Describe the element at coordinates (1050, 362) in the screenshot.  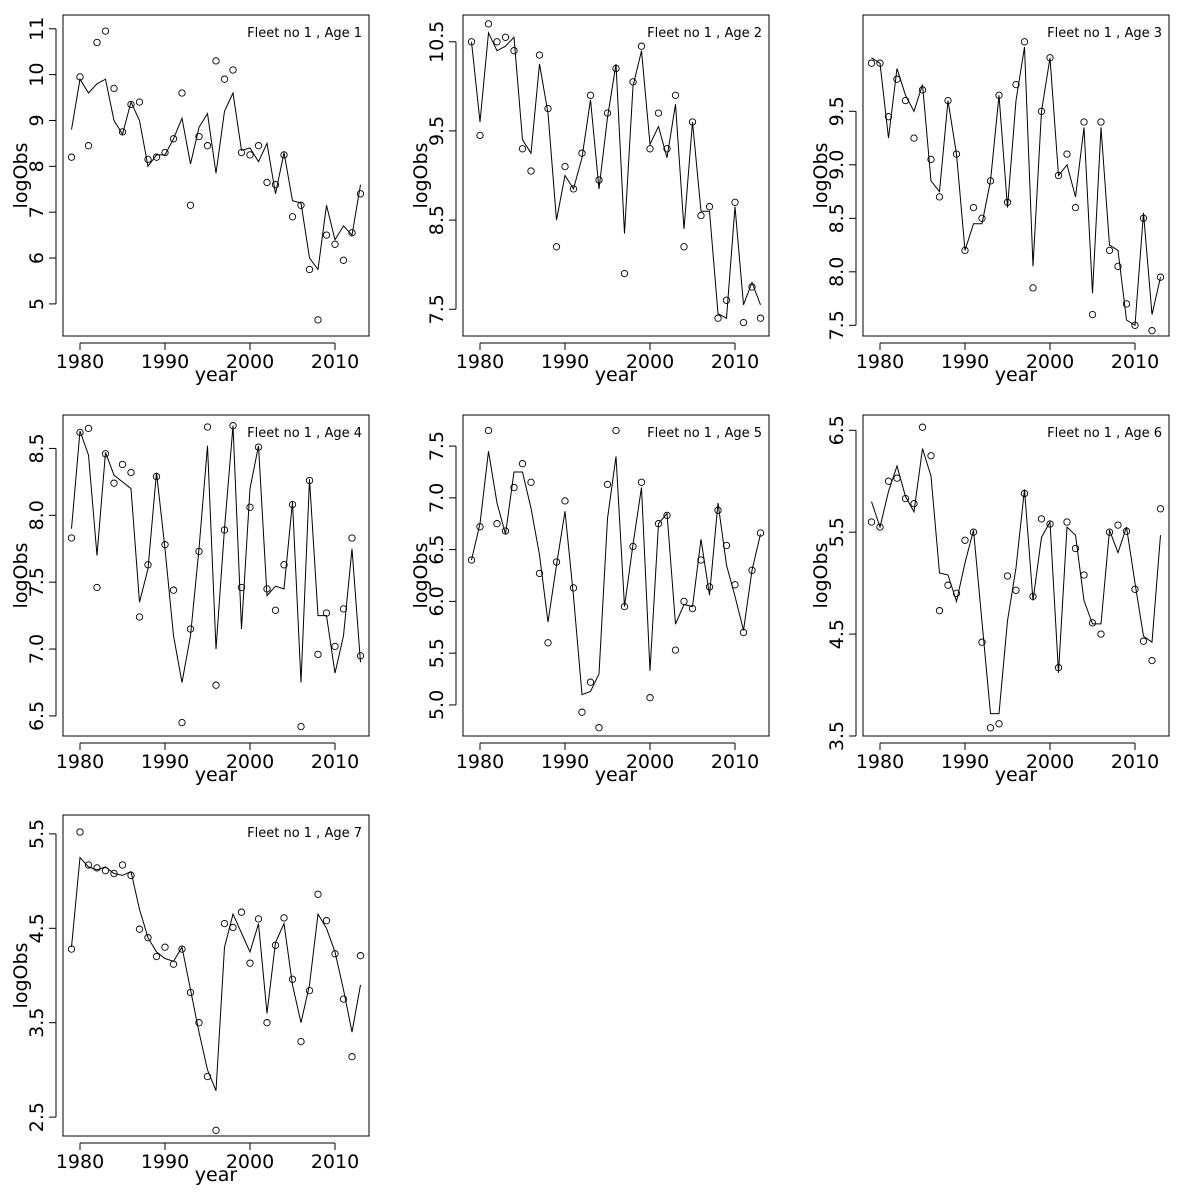
I see `x-tick-label: 2000` at that location.